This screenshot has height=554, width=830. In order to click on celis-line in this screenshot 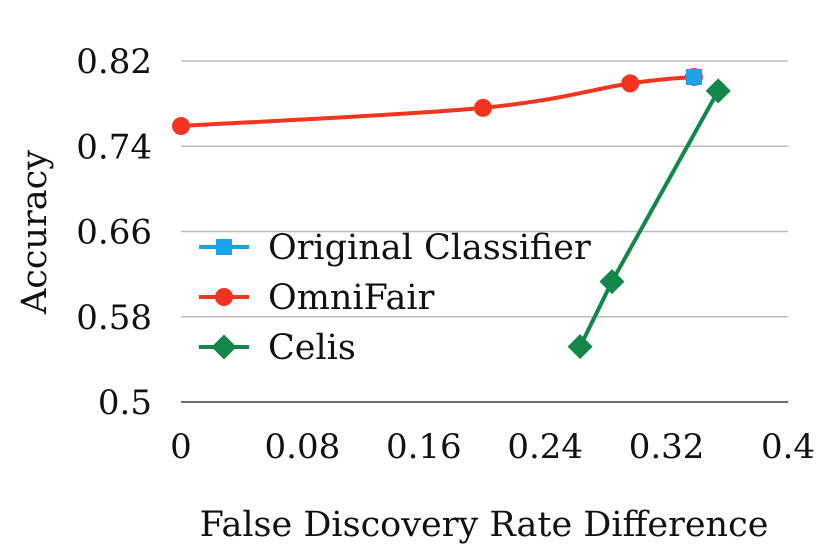, I will do `click(649, 218)`.